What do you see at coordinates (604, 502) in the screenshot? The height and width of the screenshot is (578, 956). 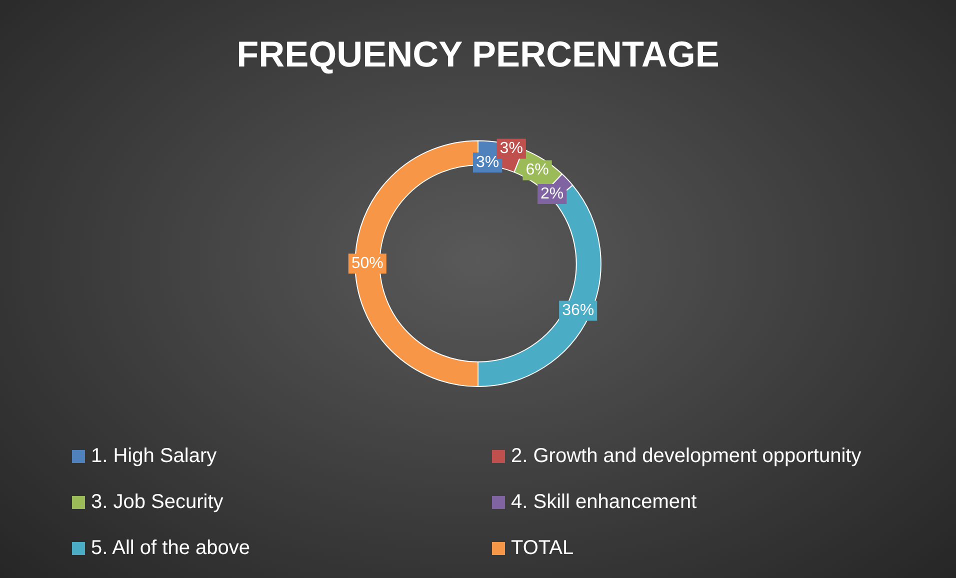 I see `legend-label: 4. Skill enhancement` at bounding box center [604, 502].